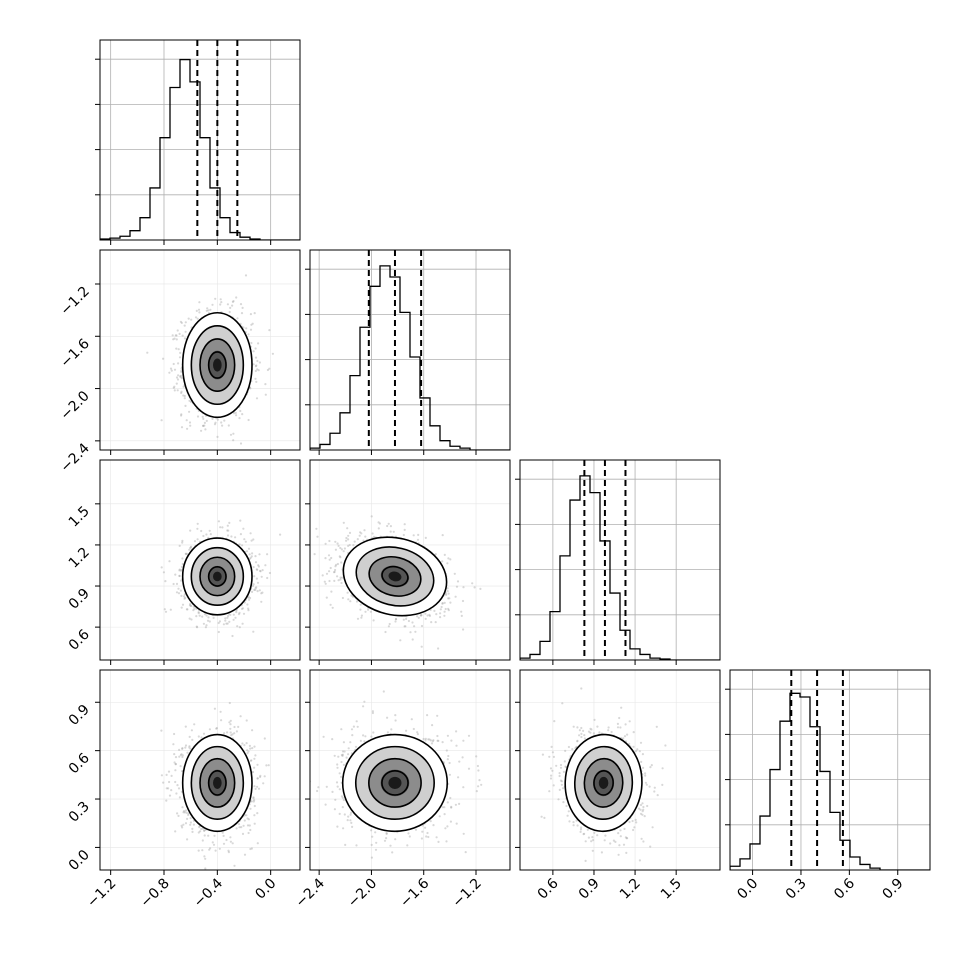 This screenshot has height=970, width=970. Describe the element at coordinates (200, 560) in the screenshot. I see `panel-frame` at that location.